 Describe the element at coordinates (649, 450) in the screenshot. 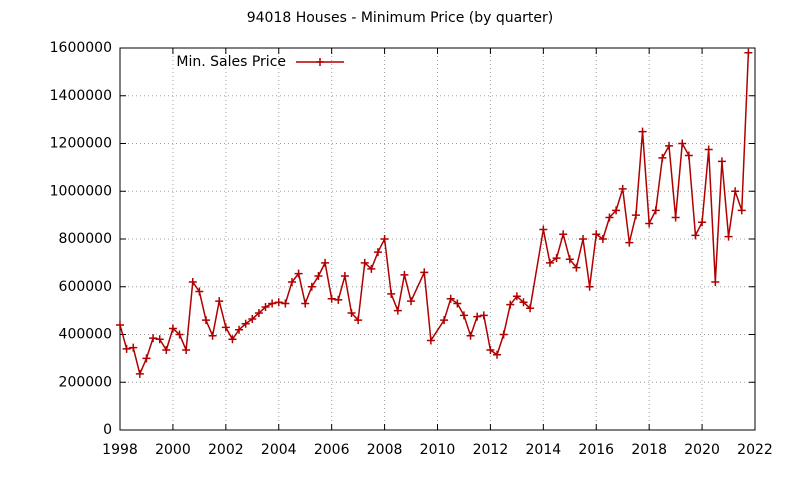

I see `x-tick-label: 2018` at that location.